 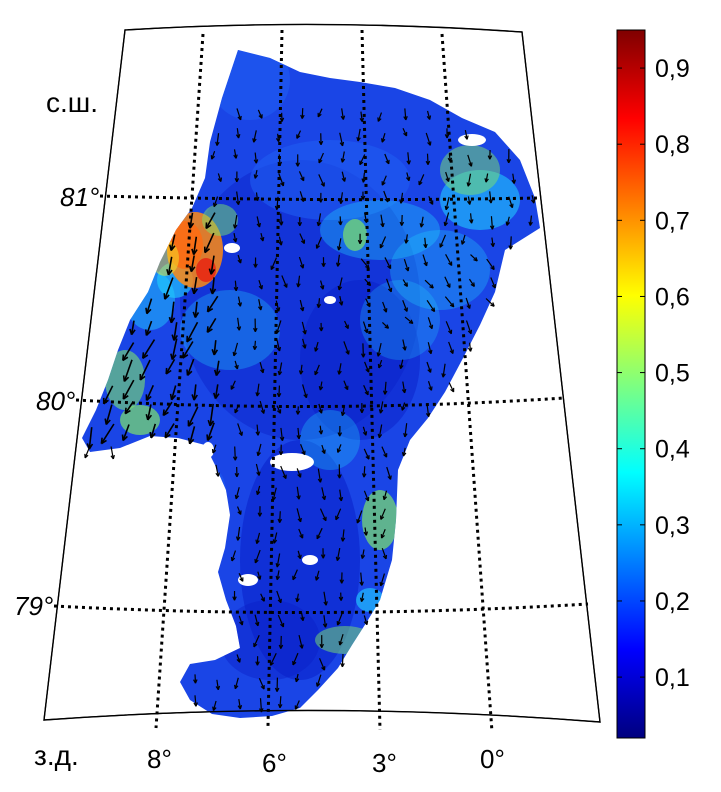 I want to click on lat-label-79: 79°, so click(x=33, y=606).